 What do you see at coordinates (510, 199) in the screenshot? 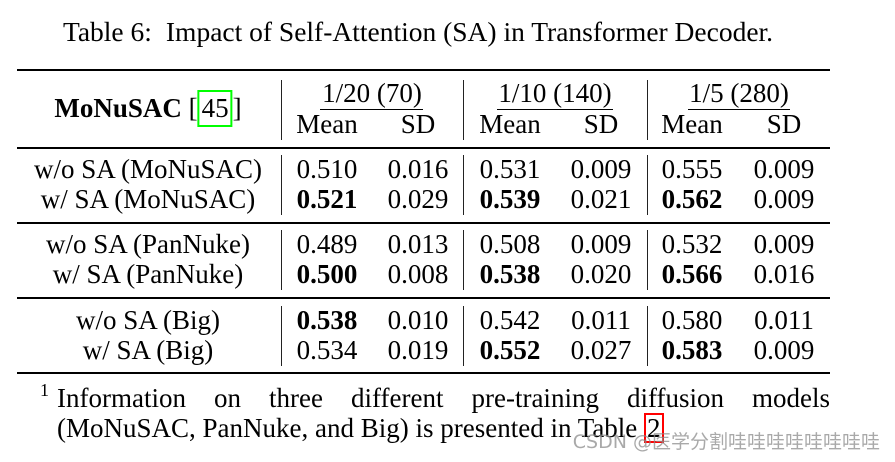
I see `mean-1-10-cell: 0.539` at bounding box center [510, 199].